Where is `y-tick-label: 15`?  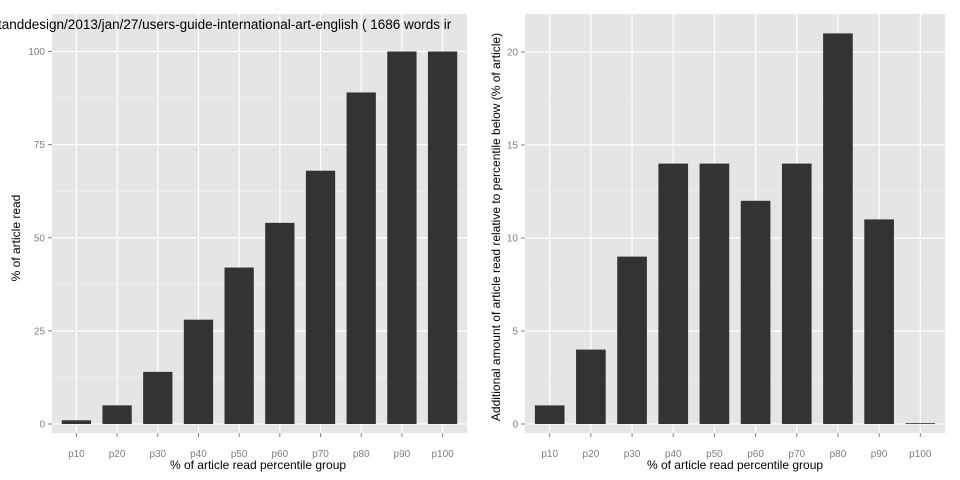 y-tick-label: 15 is located at coordinates (513, 146).